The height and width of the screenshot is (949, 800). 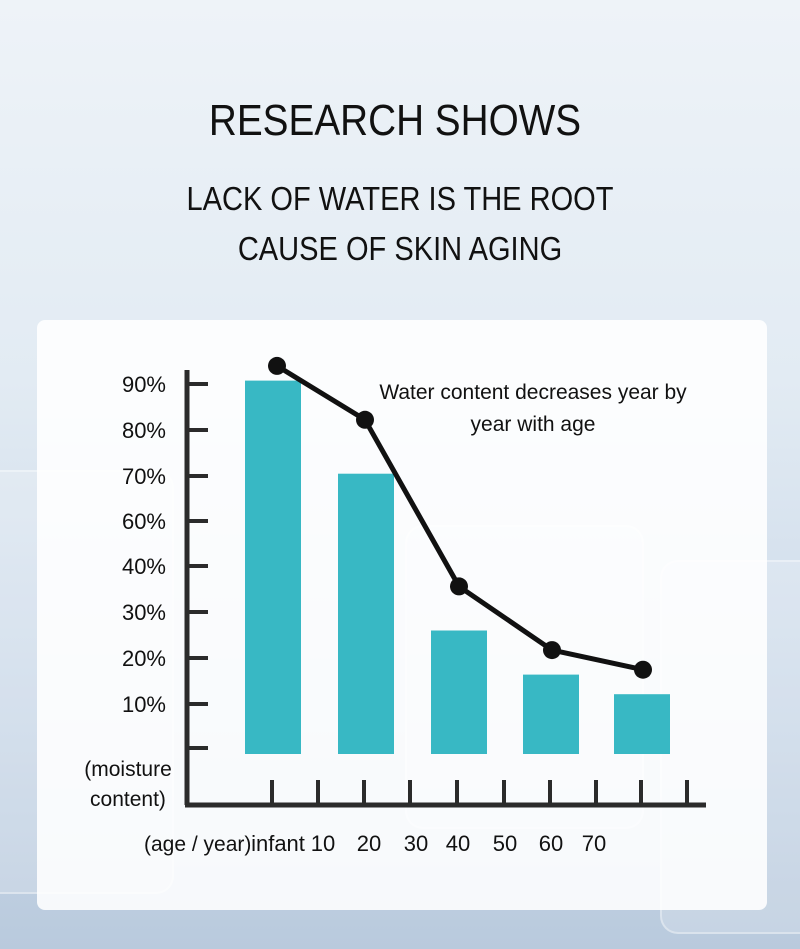 I want to click on page-title: RESEARCH SHOWS, so click(x=395, y=120).